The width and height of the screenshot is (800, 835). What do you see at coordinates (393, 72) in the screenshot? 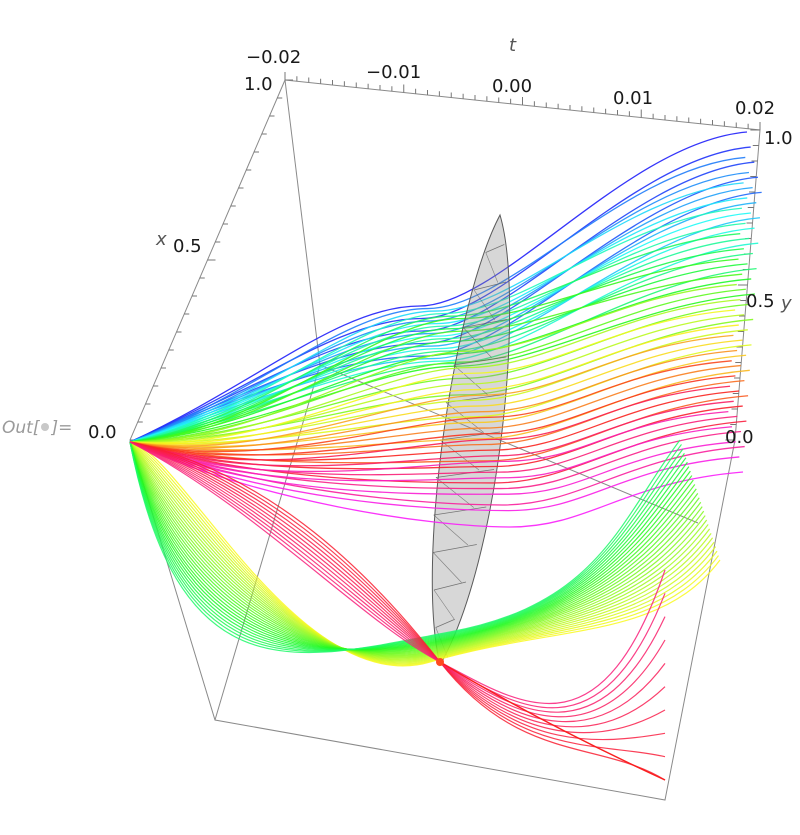
I see `t-tick-label: −0.01` at bounding box center [393, 72].